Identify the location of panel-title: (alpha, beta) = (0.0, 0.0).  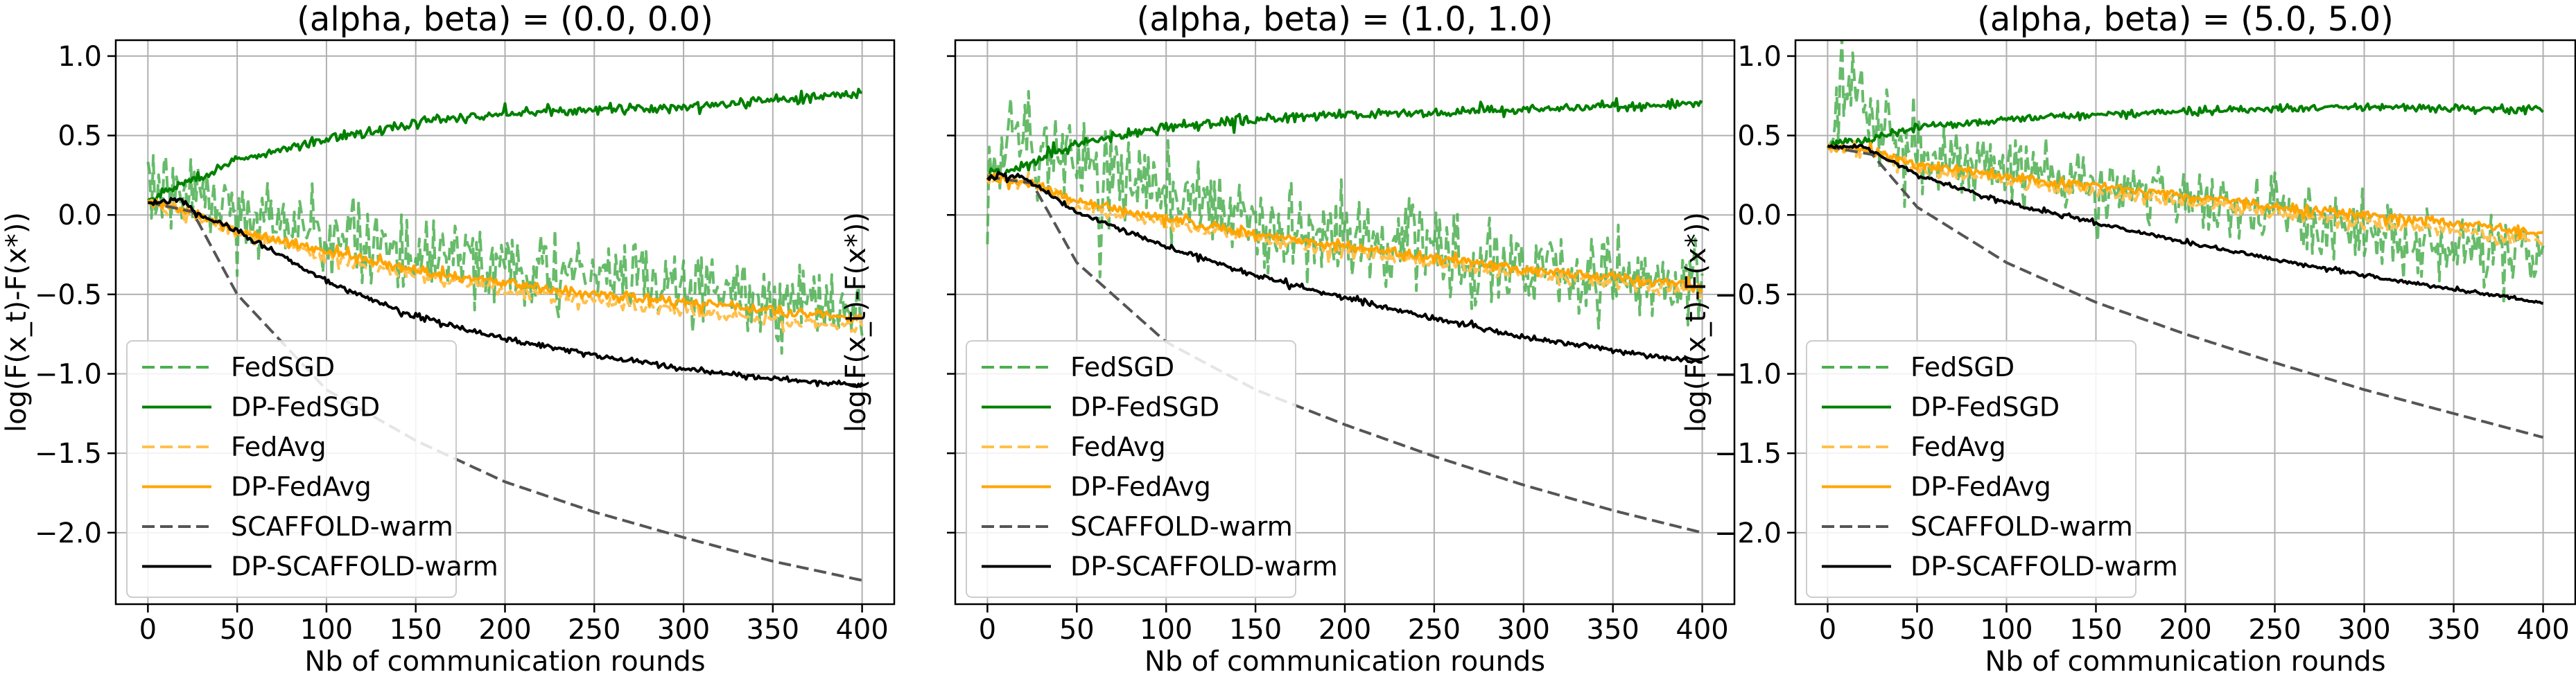
(505, 19).